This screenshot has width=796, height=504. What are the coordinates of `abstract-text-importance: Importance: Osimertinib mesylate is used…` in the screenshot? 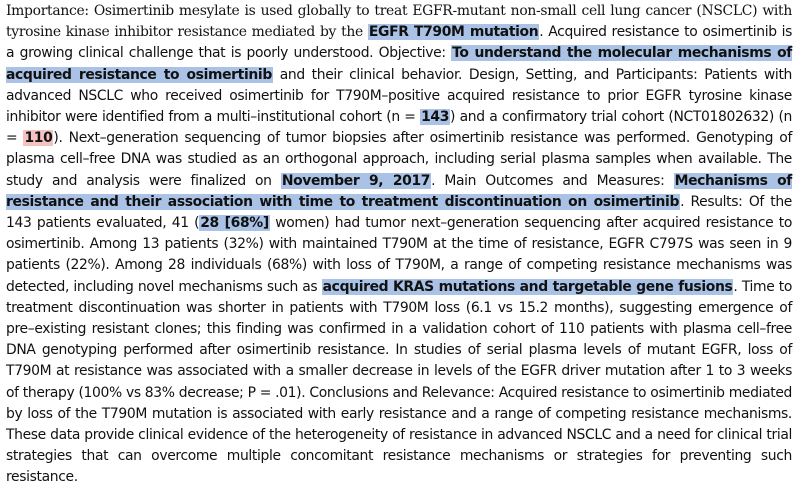 It's located at (399, 22).